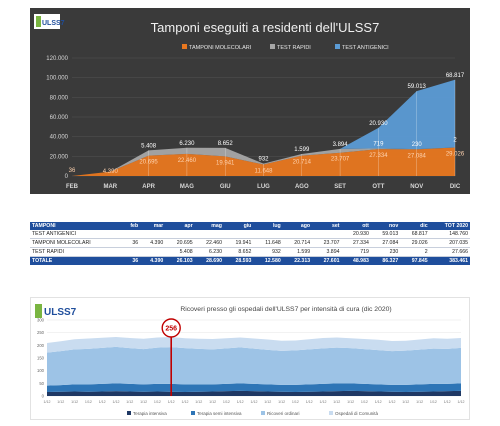  What do you see at coordinates (378, 156) in the screenshot?
I see `data-label: 27.334` at bounding box center [378, 156].